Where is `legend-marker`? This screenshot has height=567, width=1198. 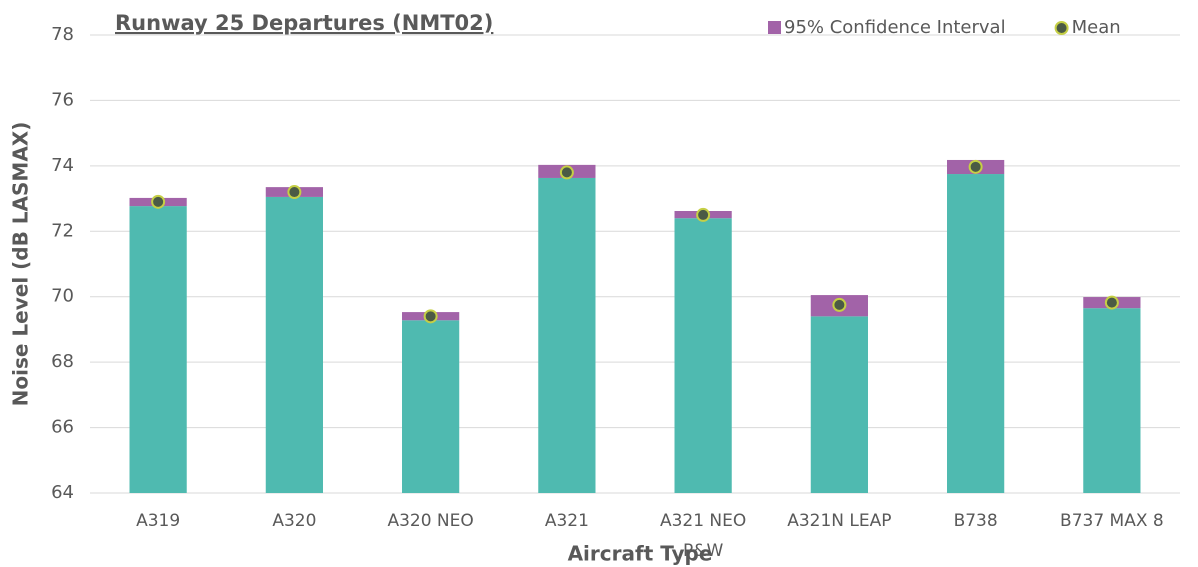
legend-marker is located at coordinates (1061, 28).